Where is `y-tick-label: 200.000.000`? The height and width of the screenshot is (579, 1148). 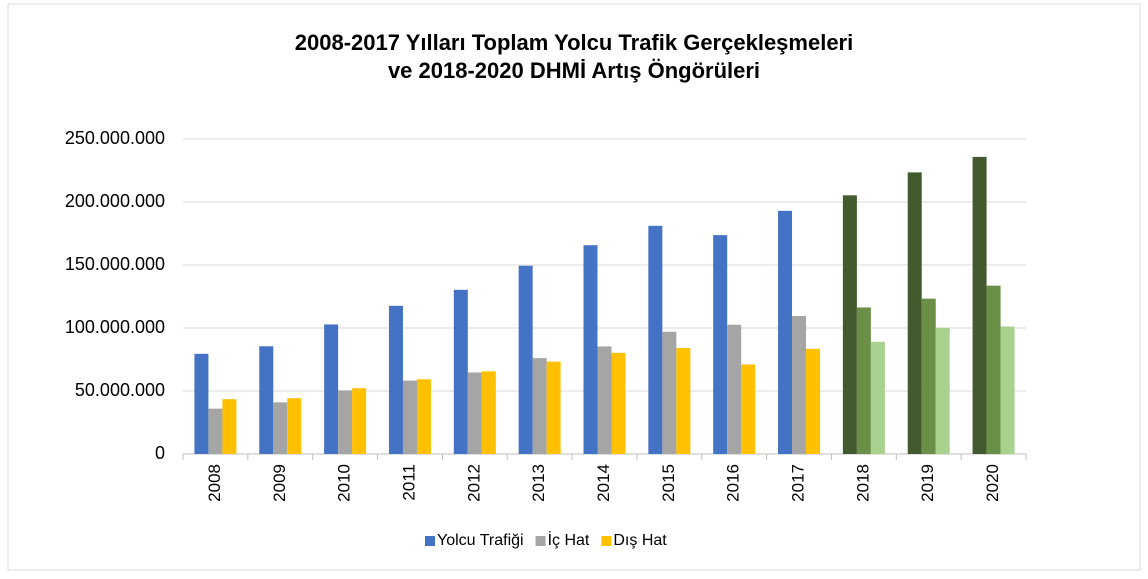 y-tick-label: 200.000.000 is located at coordinates (115, 201).